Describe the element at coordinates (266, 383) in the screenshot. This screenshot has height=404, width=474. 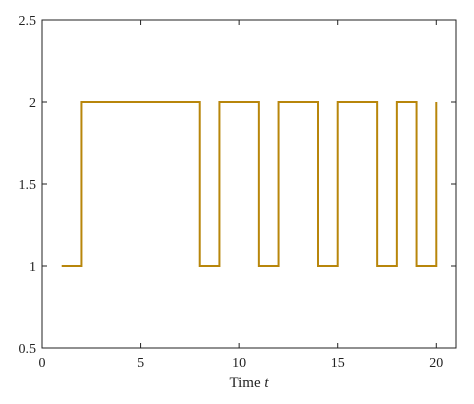
I see `x-axis-title-variable: t` at that location.